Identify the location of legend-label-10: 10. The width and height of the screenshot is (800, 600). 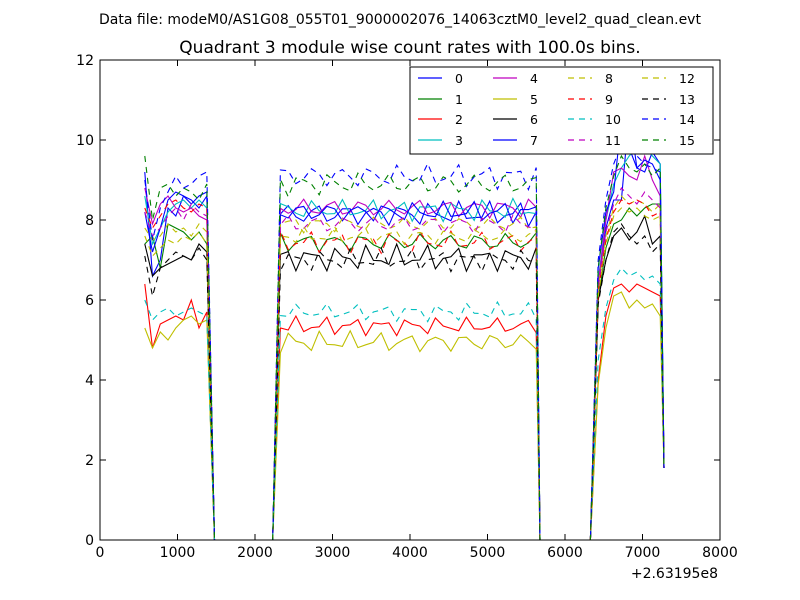
(613, 119).